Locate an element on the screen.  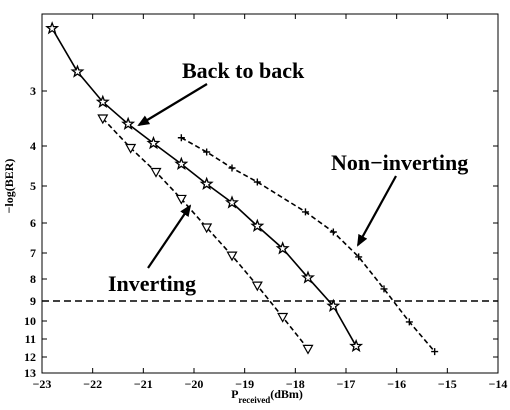
x-axis-label-unit: (dBm) is located at coordinates (286, 394).